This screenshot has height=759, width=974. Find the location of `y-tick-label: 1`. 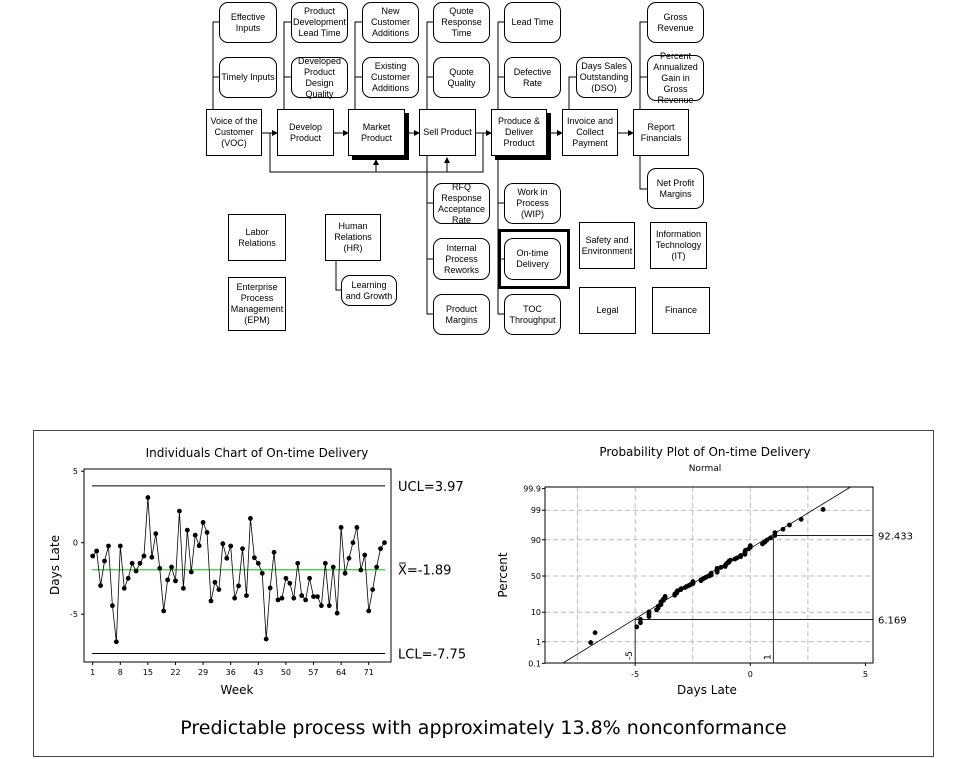

y-tick-label: 1 is located at coordinates (538, 642).